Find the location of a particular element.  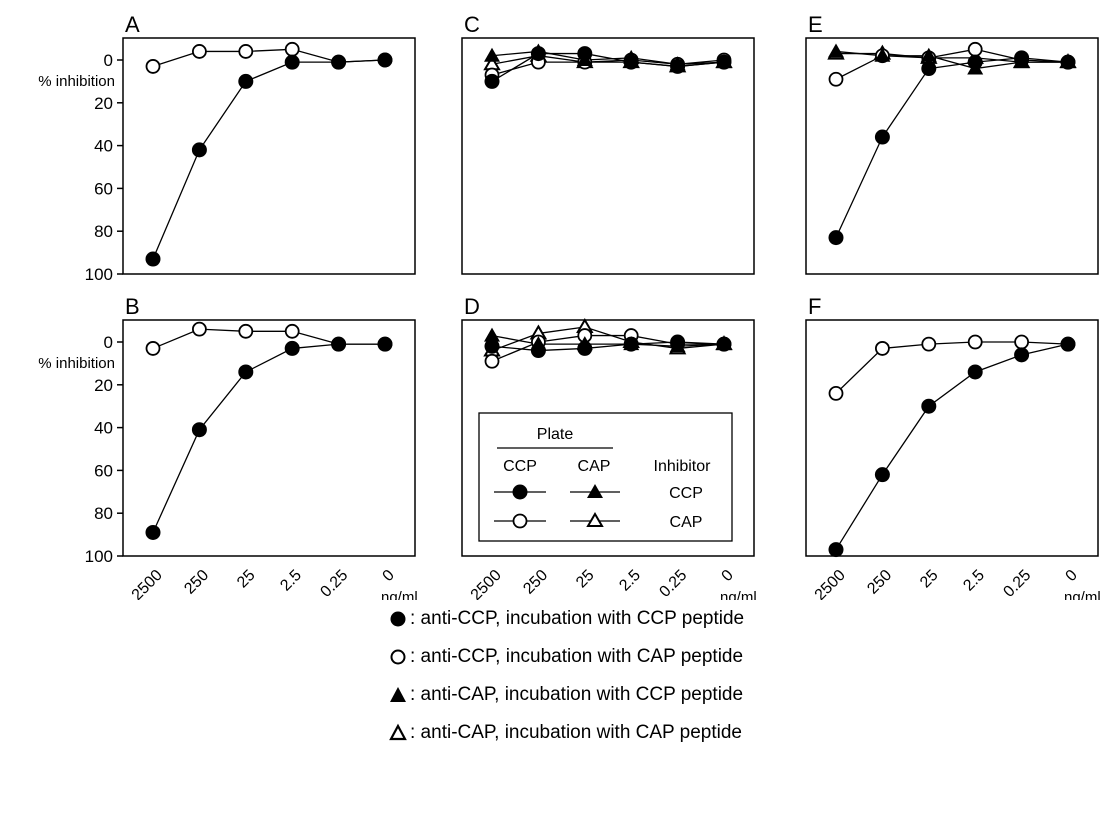

panel-c: C is located at coordinates (608, 143).